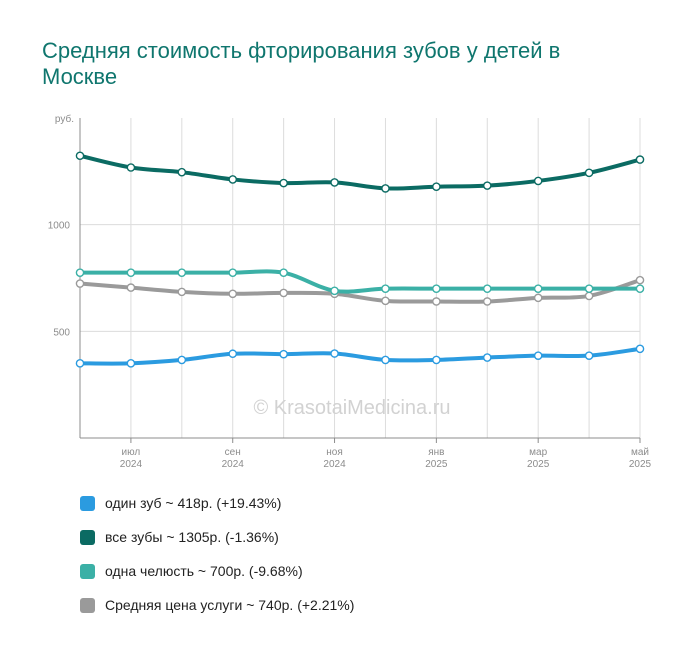  Describe the element at coordinates (436, 452) in the screenshot. I see `x-tick-label-month: янв` at that location.